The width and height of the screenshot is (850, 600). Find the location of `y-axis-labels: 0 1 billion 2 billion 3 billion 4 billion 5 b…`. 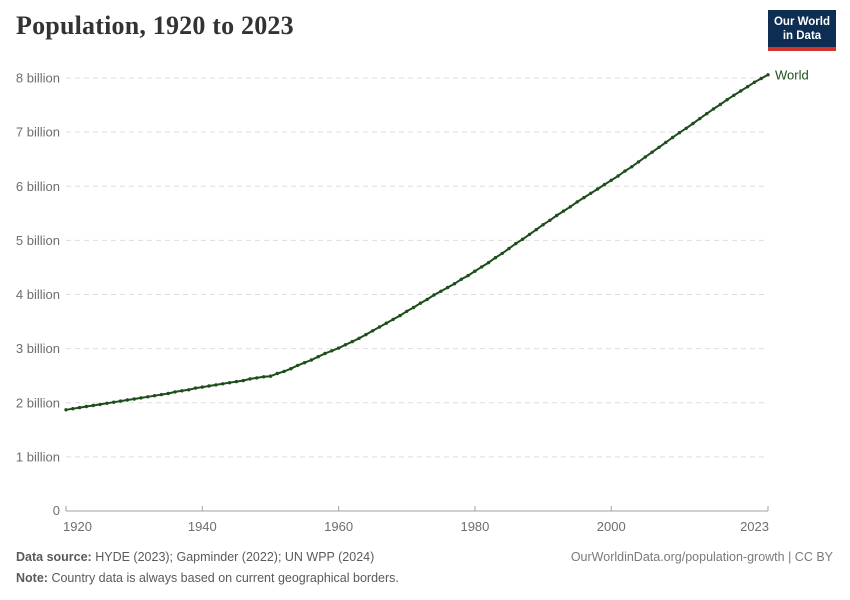

y-axis-labels: 0 1 billion 2 billion 3 billion 4 billion 5 b… is located at coordinates (38, 295).